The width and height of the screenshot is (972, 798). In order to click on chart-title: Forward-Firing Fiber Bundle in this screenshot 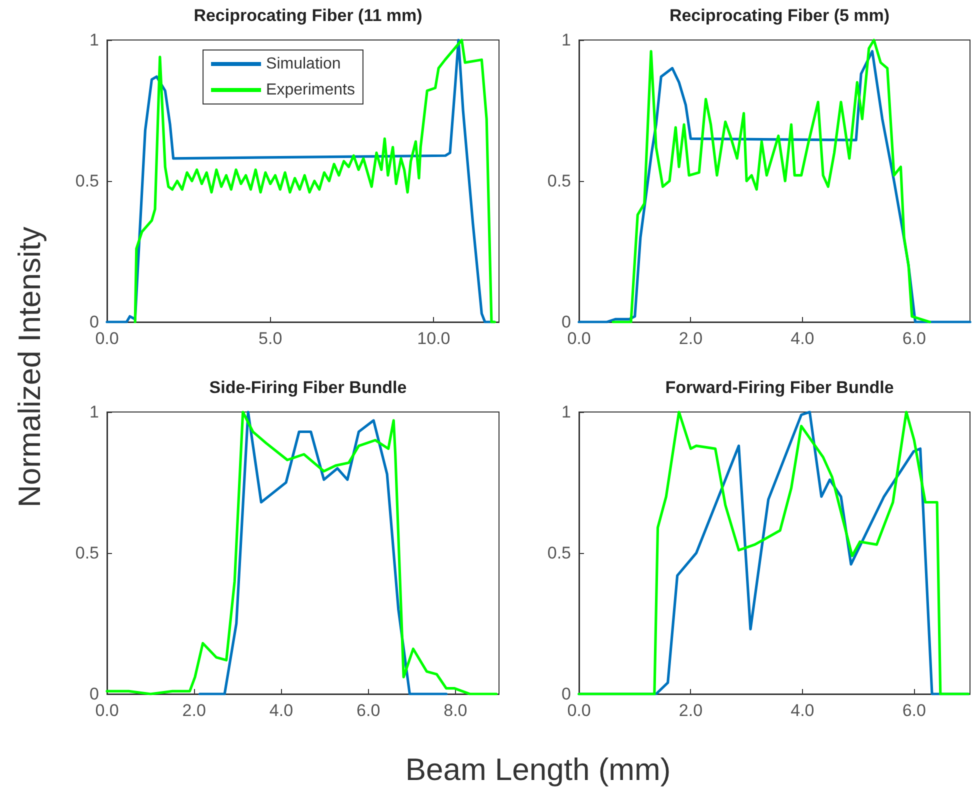, I will do `click(779, 387)`.